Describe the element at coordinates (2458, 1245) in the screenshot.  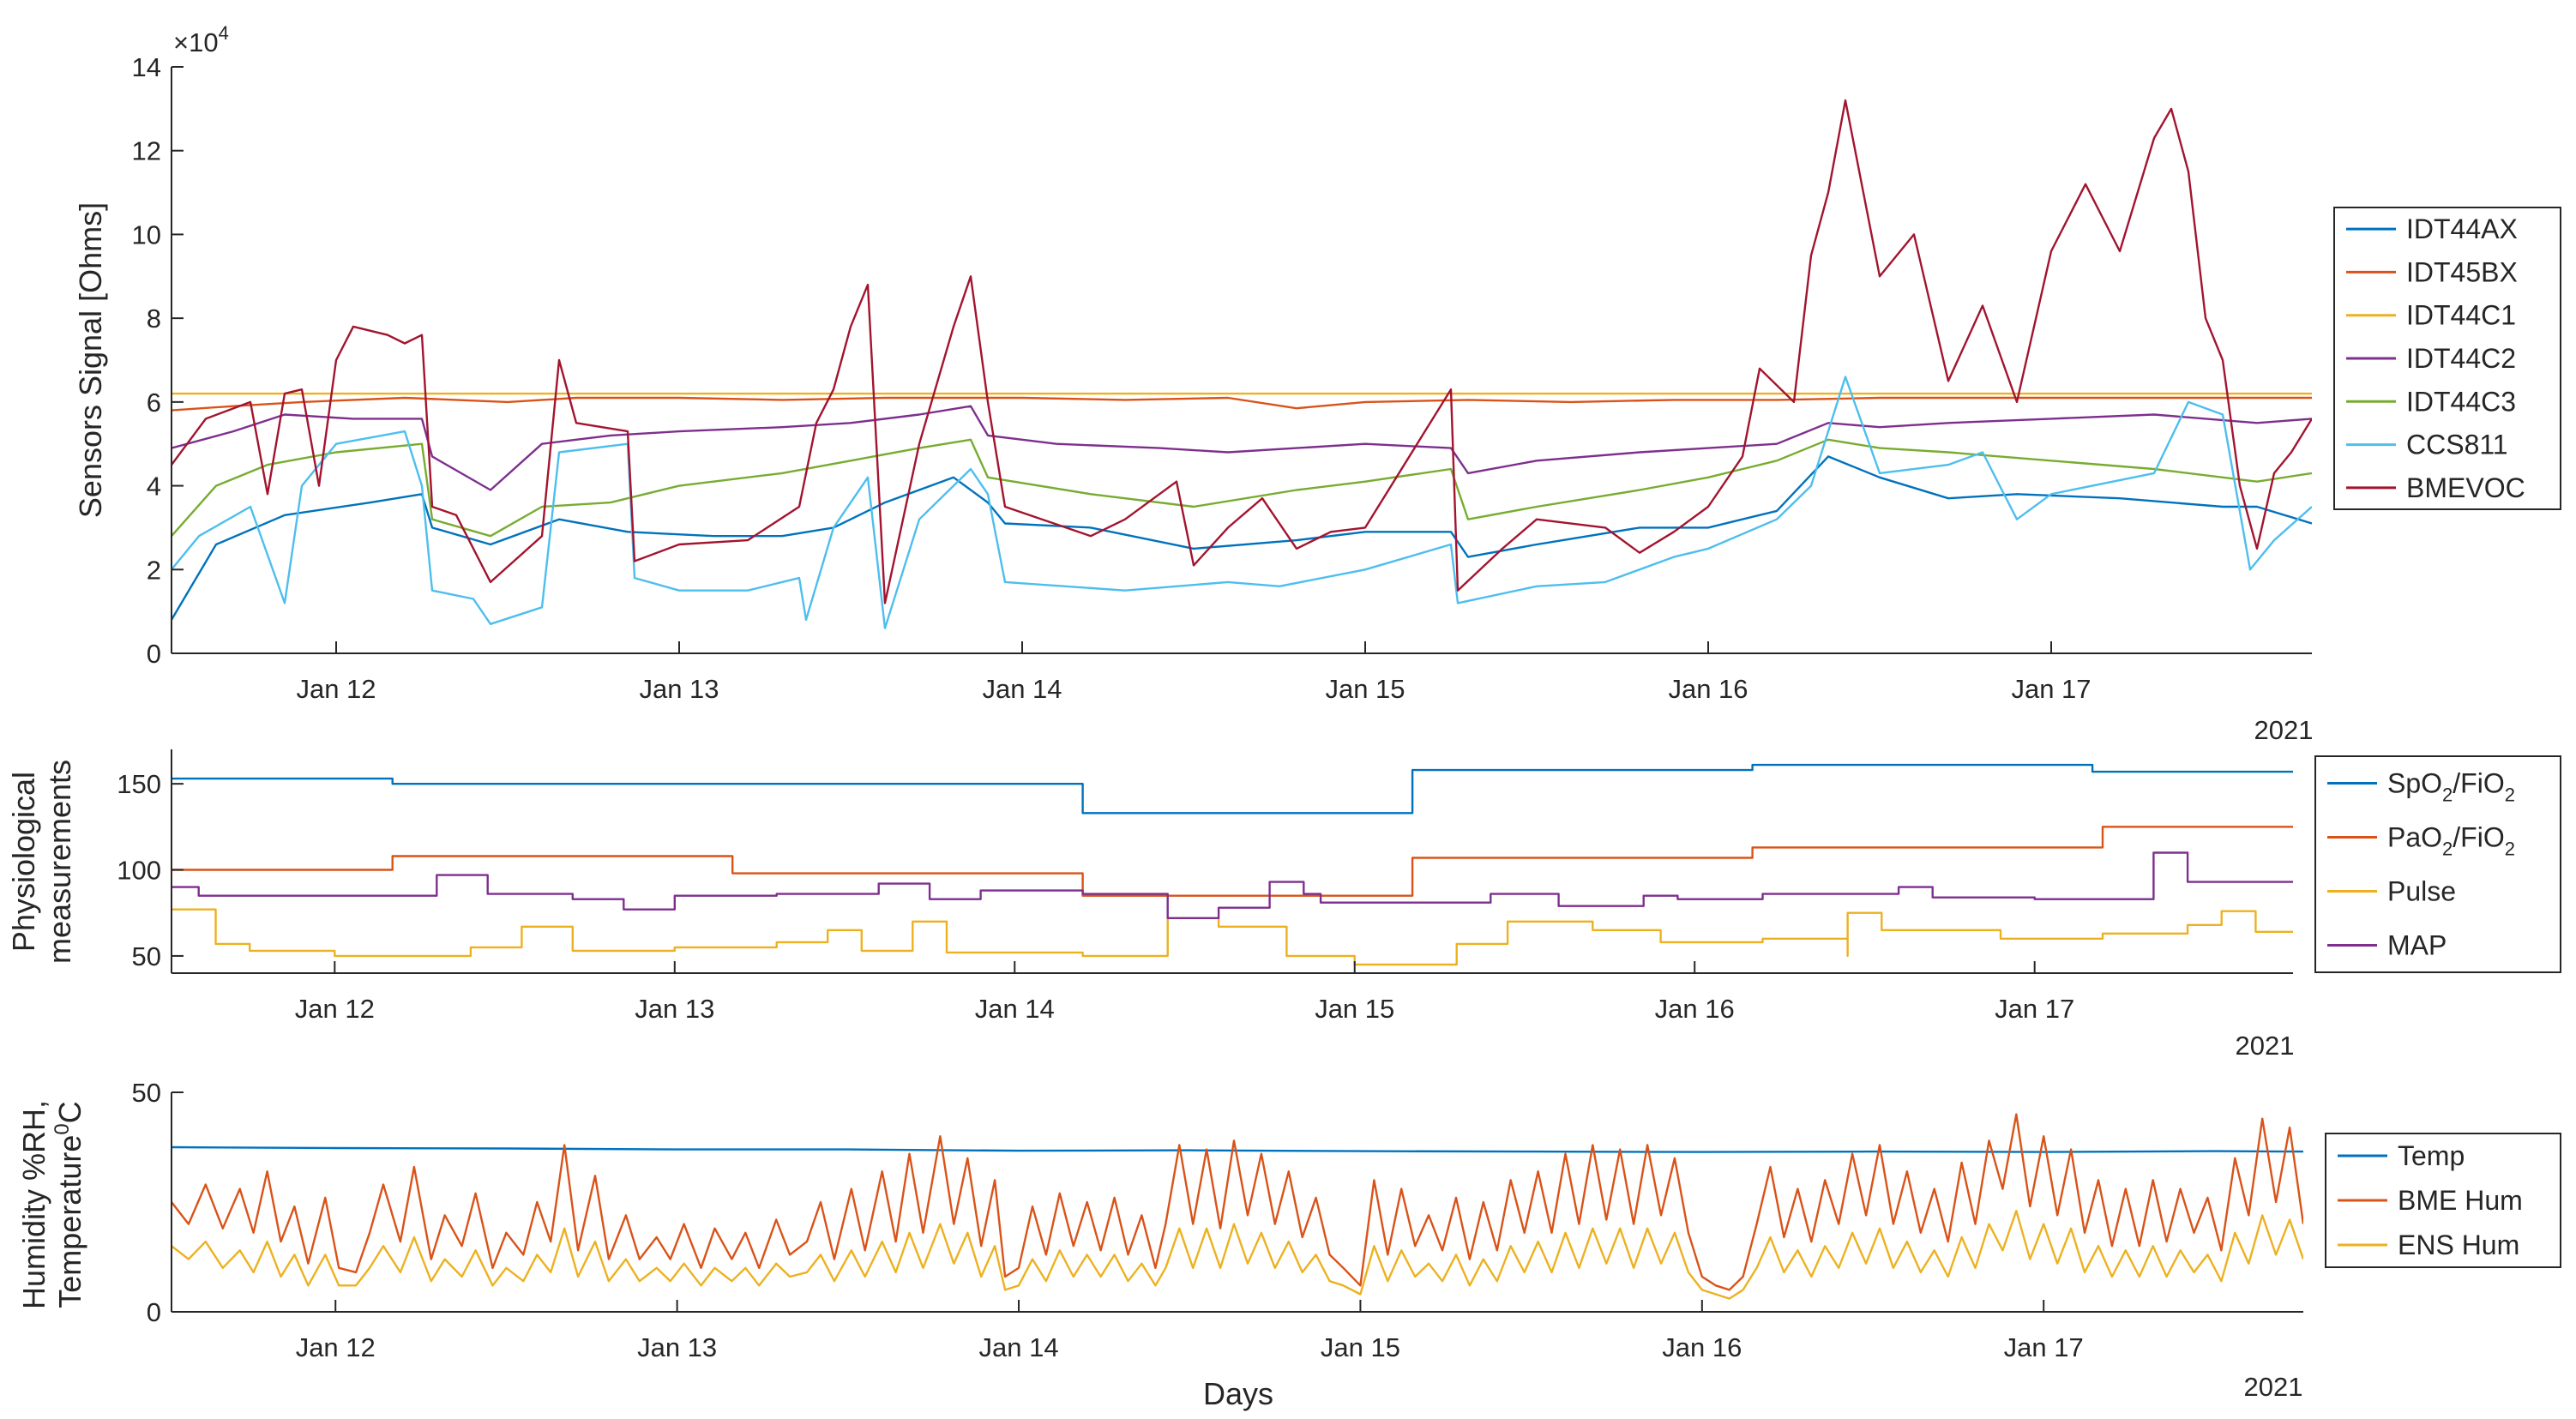
I see `legend-entry: ENS Hum` at that location.